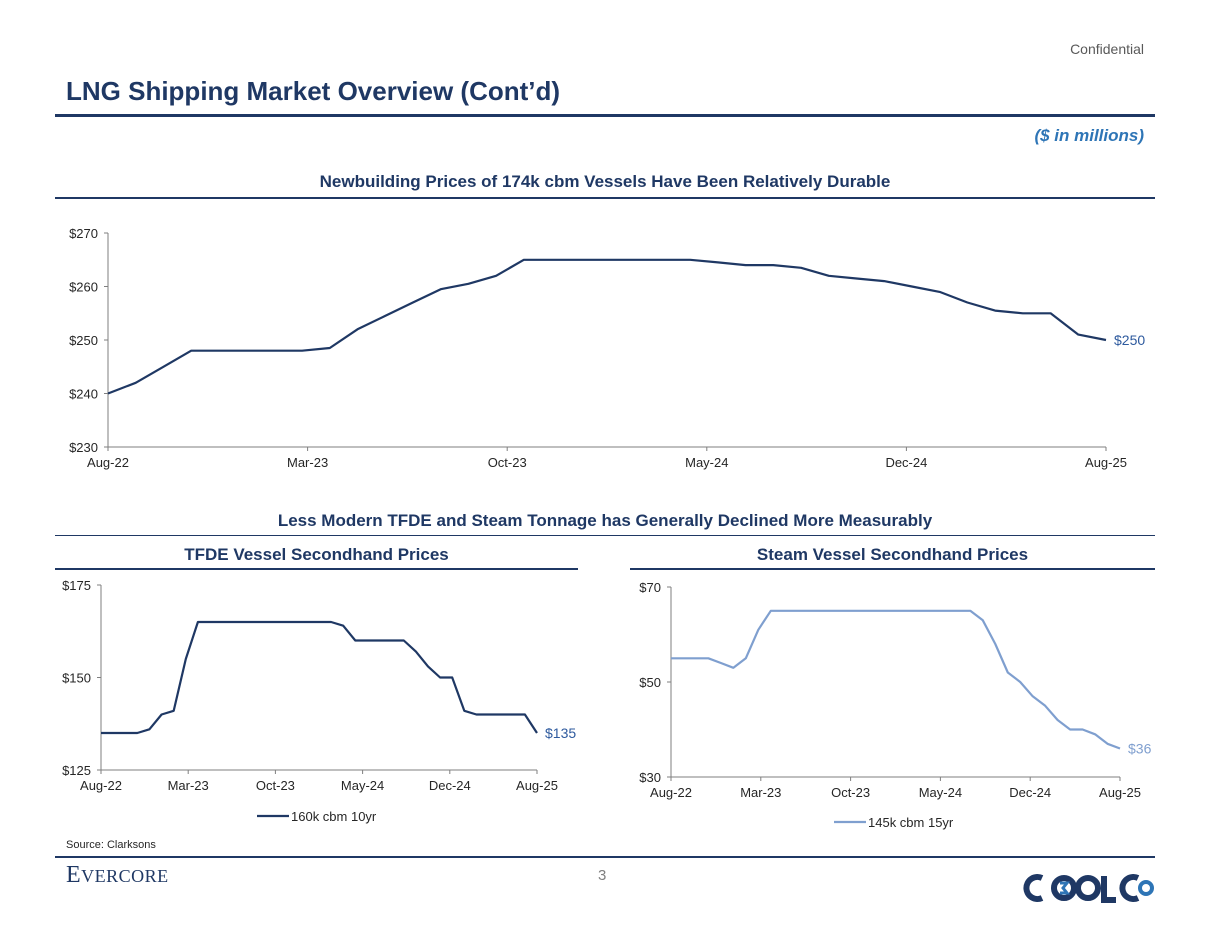 This screenshot has height=935, width=1210. I want to click on tfde-x-tick-label: Oct-23, so click(275, 785).